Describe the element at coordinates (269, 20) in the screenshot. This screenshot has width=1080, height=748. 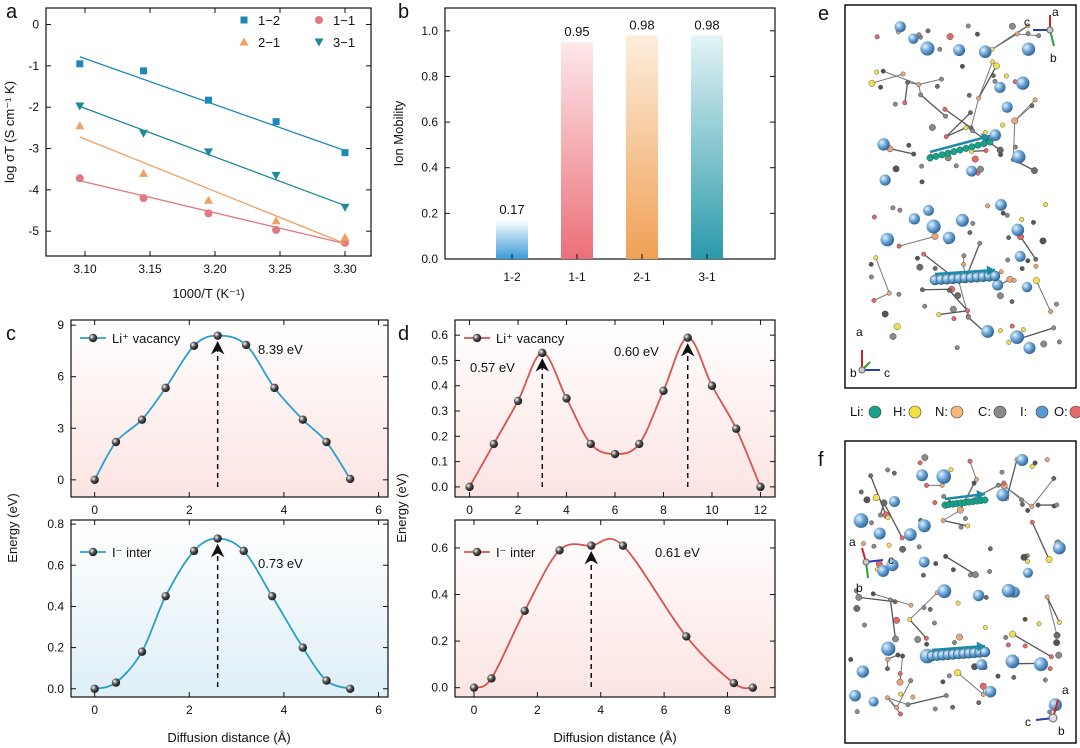
I see `legend-label: 1−2` at that location.